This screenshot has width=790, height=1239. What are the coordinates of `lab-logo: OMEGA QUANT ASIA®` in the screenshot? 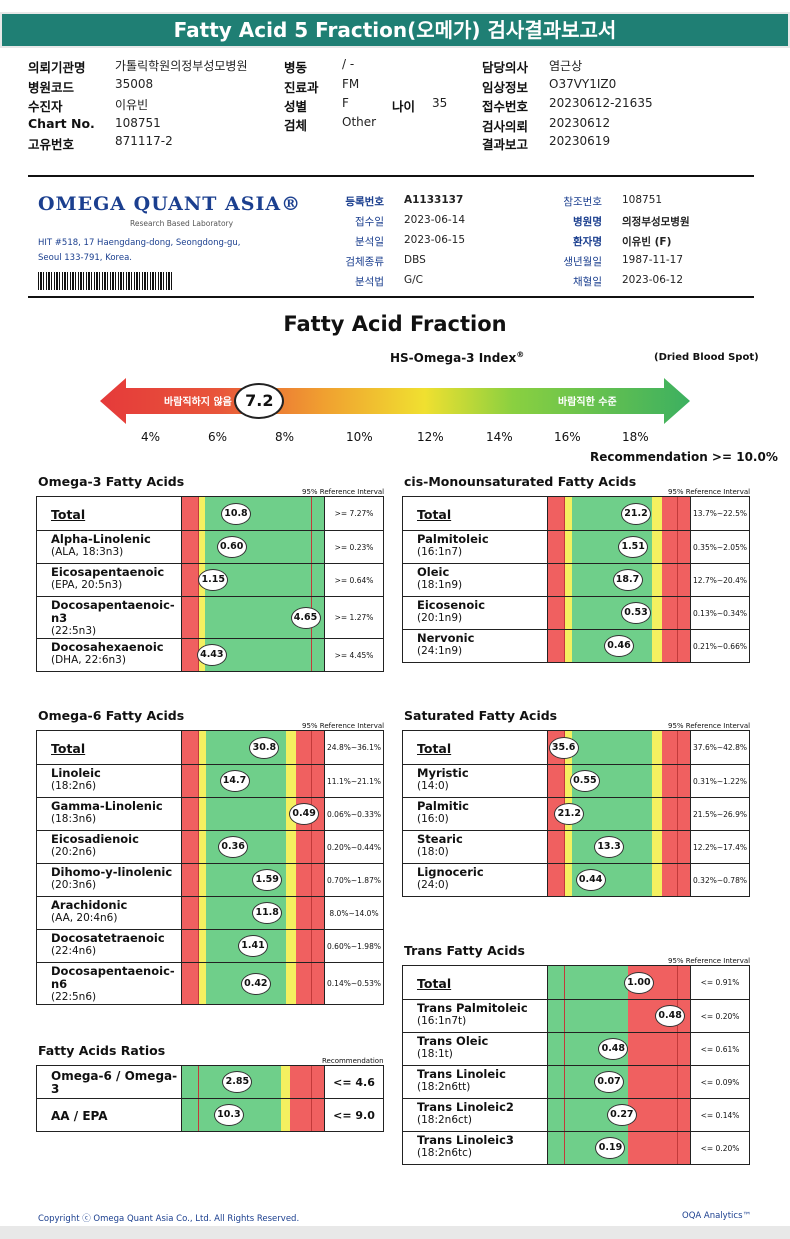 It's located at (170, 204).